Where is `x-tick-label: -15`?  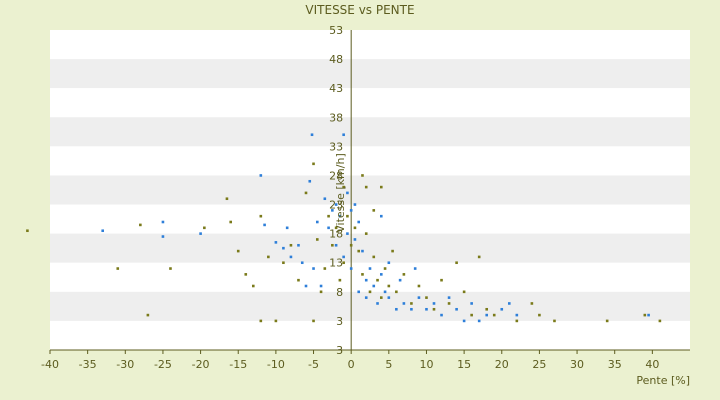
x-tick-label: -15 is located at coordinates (238, 364).